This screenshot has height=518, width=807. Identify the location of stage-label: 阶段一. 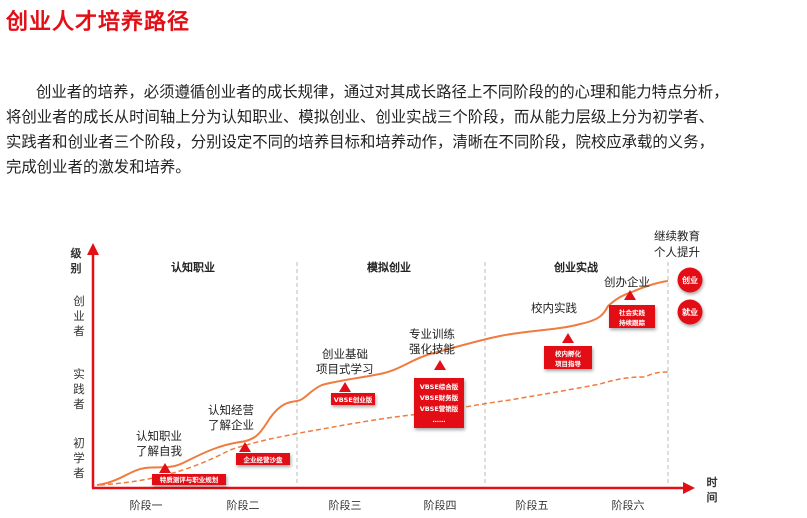
(146, 505).